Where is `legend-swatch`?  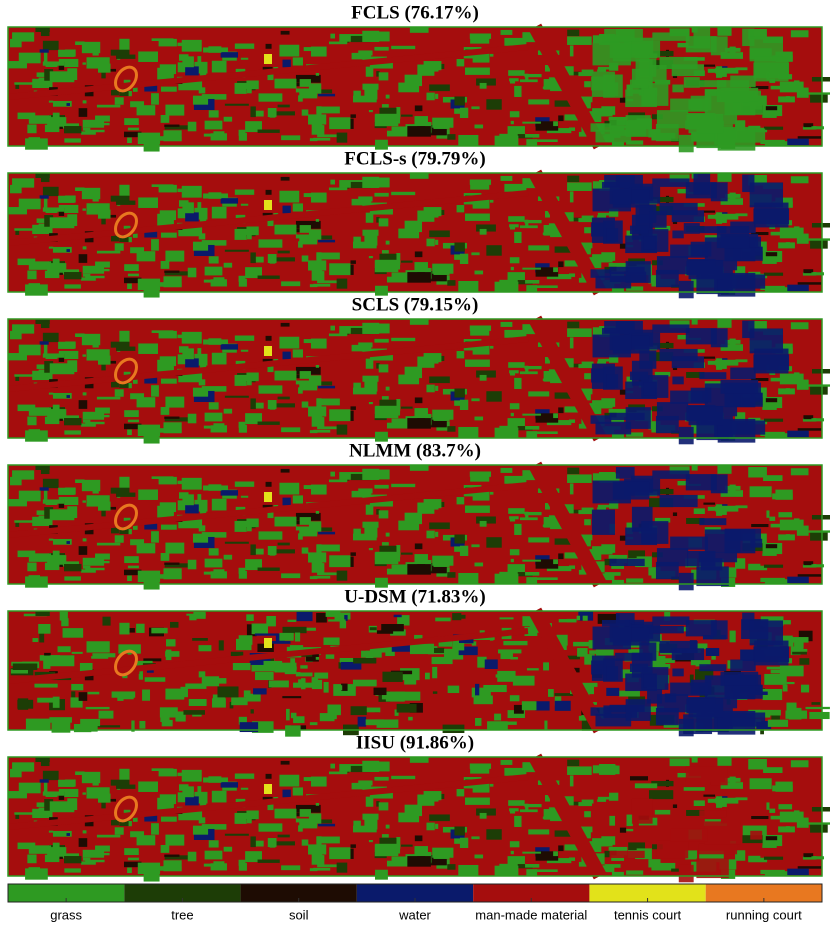
legend-swatch is located at coordinates (763, 893).